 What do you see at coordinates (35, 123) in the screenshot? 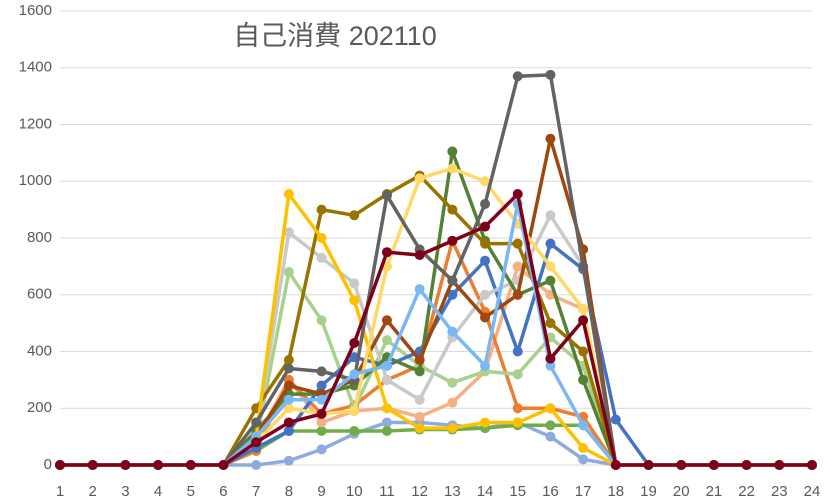
I see `y-tick-label: 1200` at bounding box center [35, 123].